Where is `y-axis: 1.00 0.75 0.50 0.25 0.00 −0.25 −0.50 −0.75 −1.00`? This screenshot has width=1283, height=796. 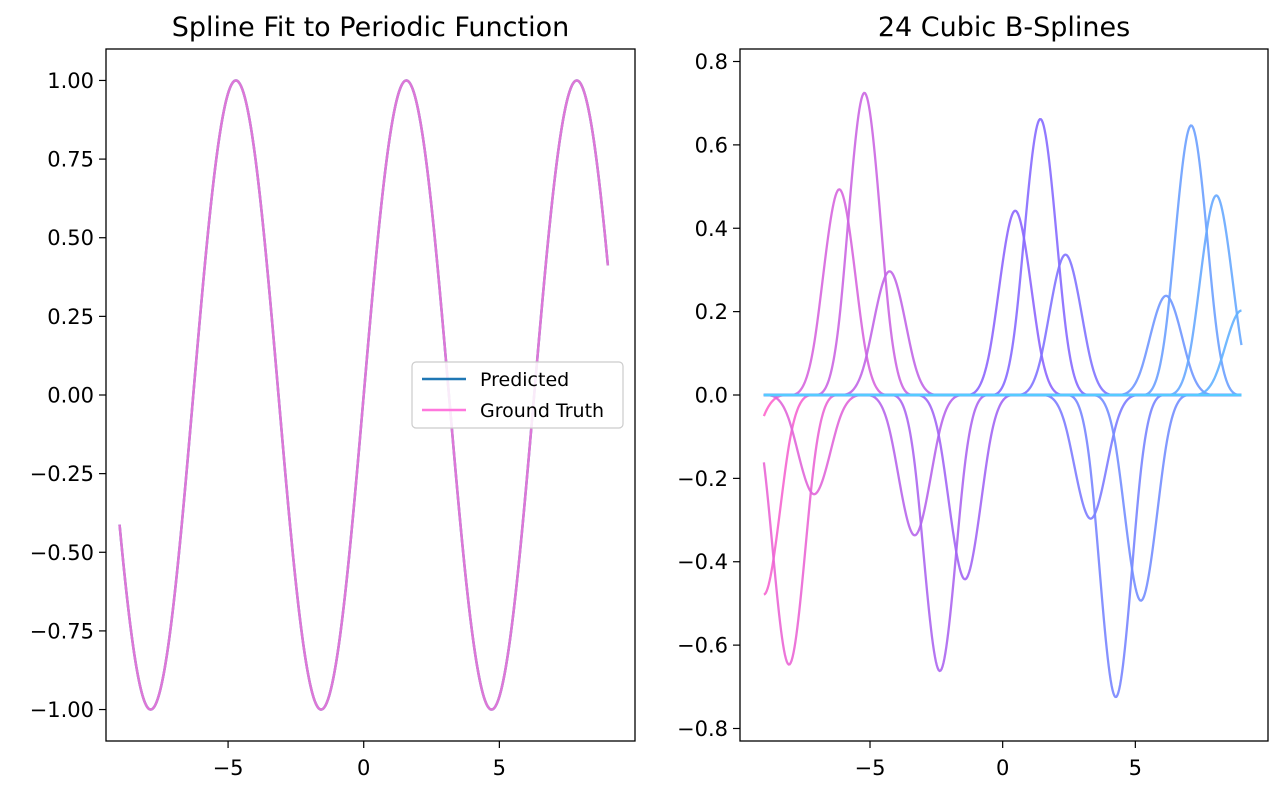
y-axis: 1.00 0.75 0.50 0.25 0.00 −0.25 −0.50 −0.75 −1.00 is located at coordinates (68, 395).